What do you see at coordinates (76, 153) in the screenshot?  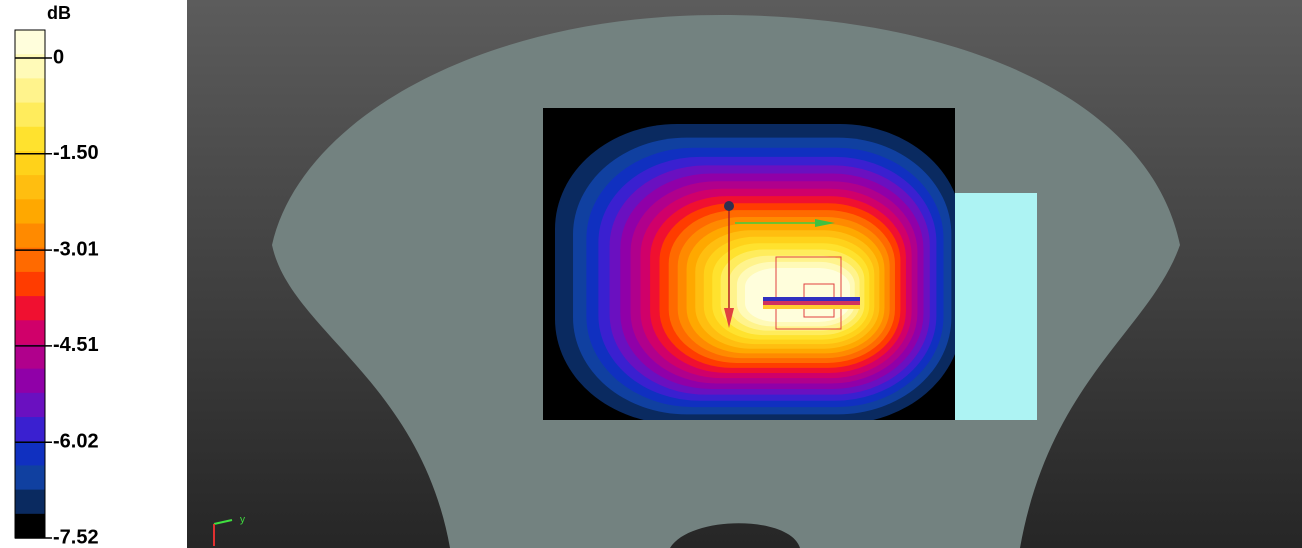 I see `tick-label: -1.50` at bounding box center [76, 153].